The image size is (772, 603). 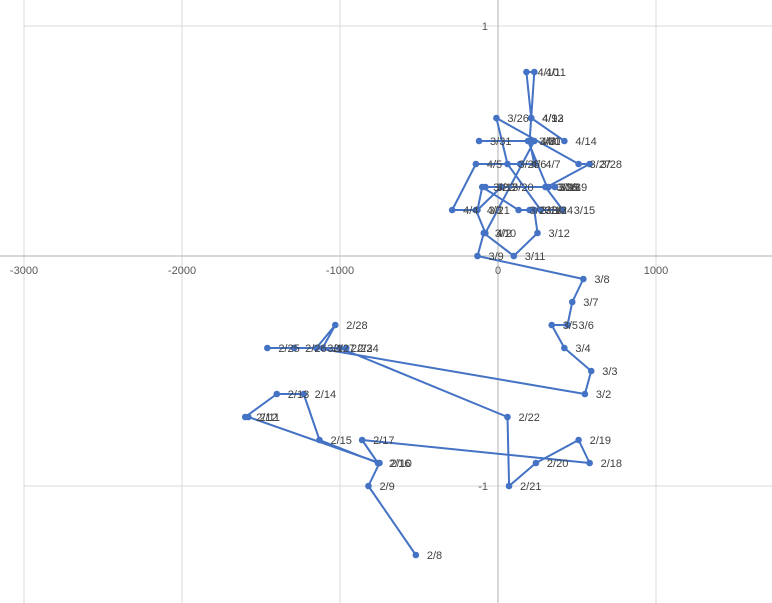 What do you see at coordinates (470, 211) in the screenshot?
I see `data-label: 4/4` at bounding box center [470, 211].